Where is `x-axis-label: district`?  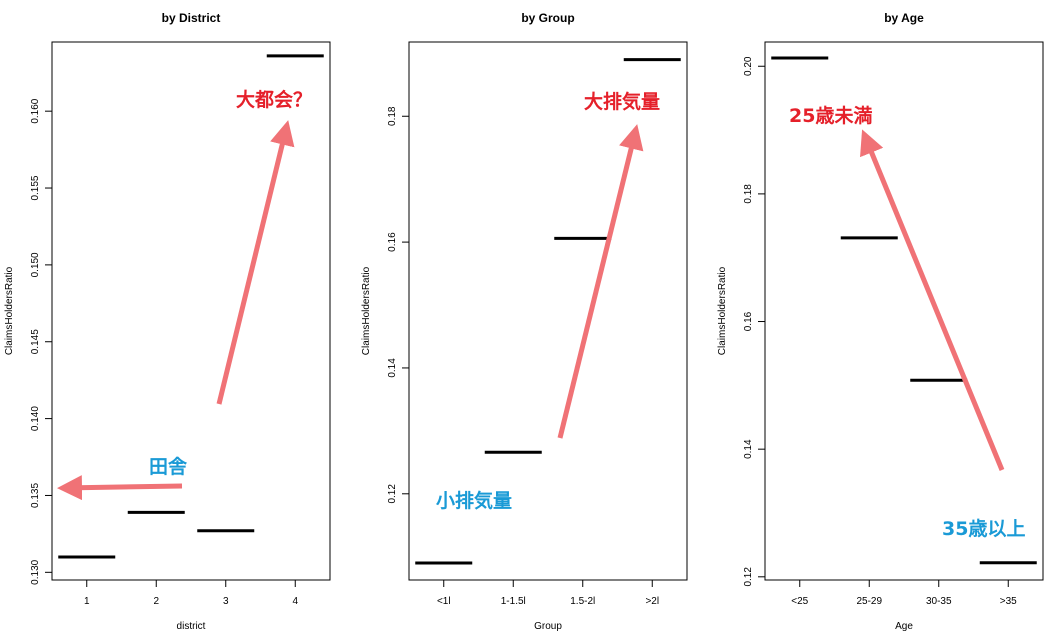 x-axis-label: district is located at coordinates (191, 626).